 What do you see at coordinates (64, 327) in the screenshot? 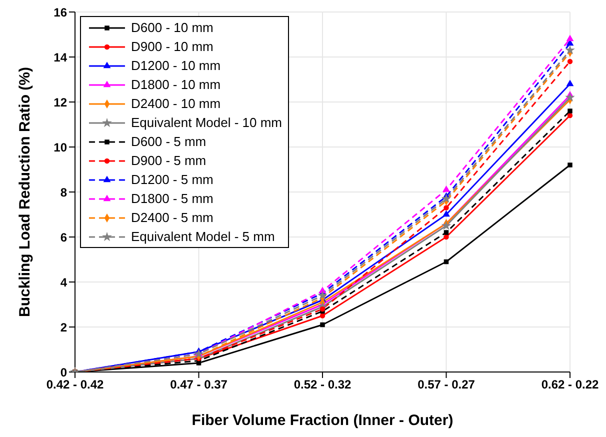
I see `y-tick-label: 2` at bounding box center [64, 327].